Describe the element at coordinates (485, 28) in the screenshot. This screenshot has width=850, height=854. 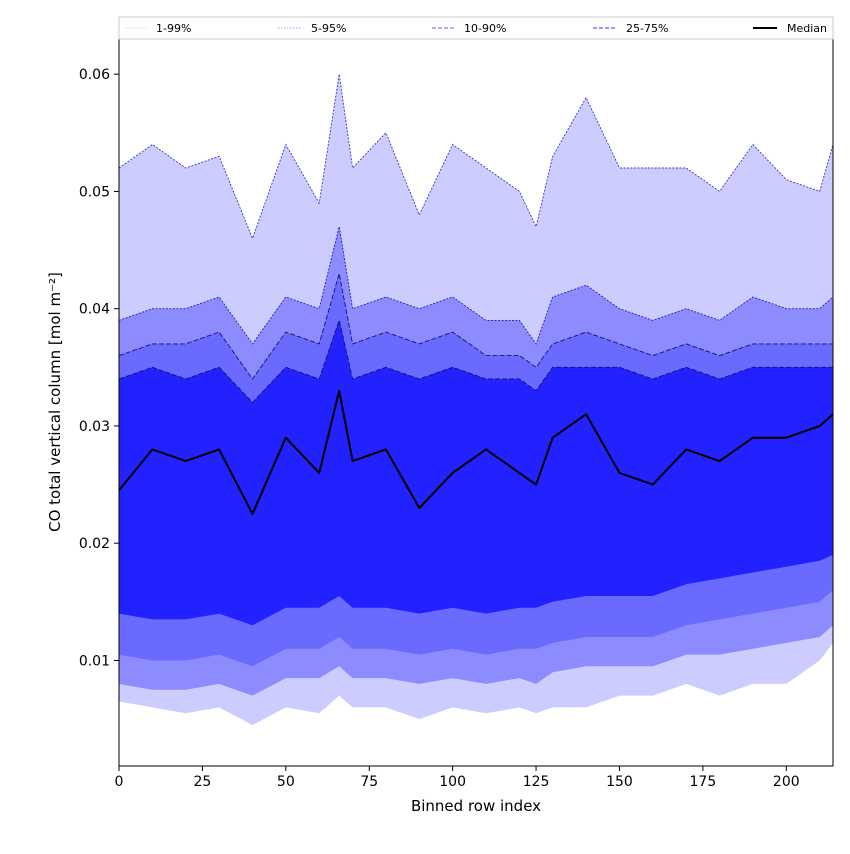
I see `legend-label: 10-90%` at that location.